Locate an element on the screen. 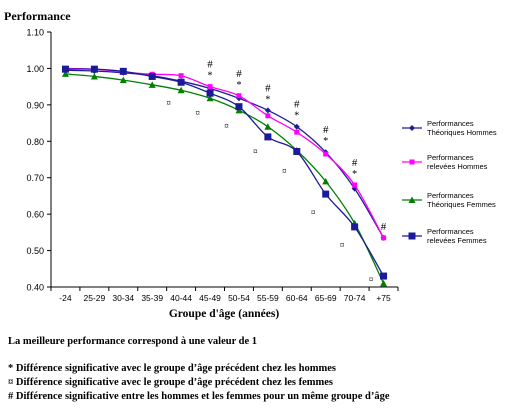 The width and height of the screenshot is (527, 416). y-tick-label: 0.80 is located at coordinates (35, 142).